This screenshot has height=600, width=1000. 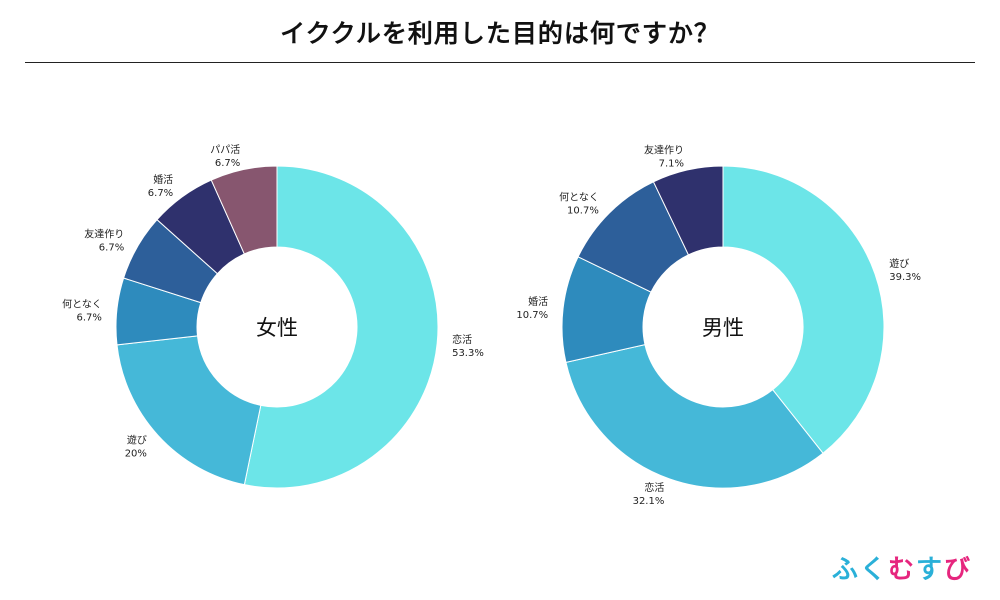 What do you see at coordinates (671, 163) in the screenshot?
I see `male-slice-value-4: 7.1%` at bounding box center [671, 163].